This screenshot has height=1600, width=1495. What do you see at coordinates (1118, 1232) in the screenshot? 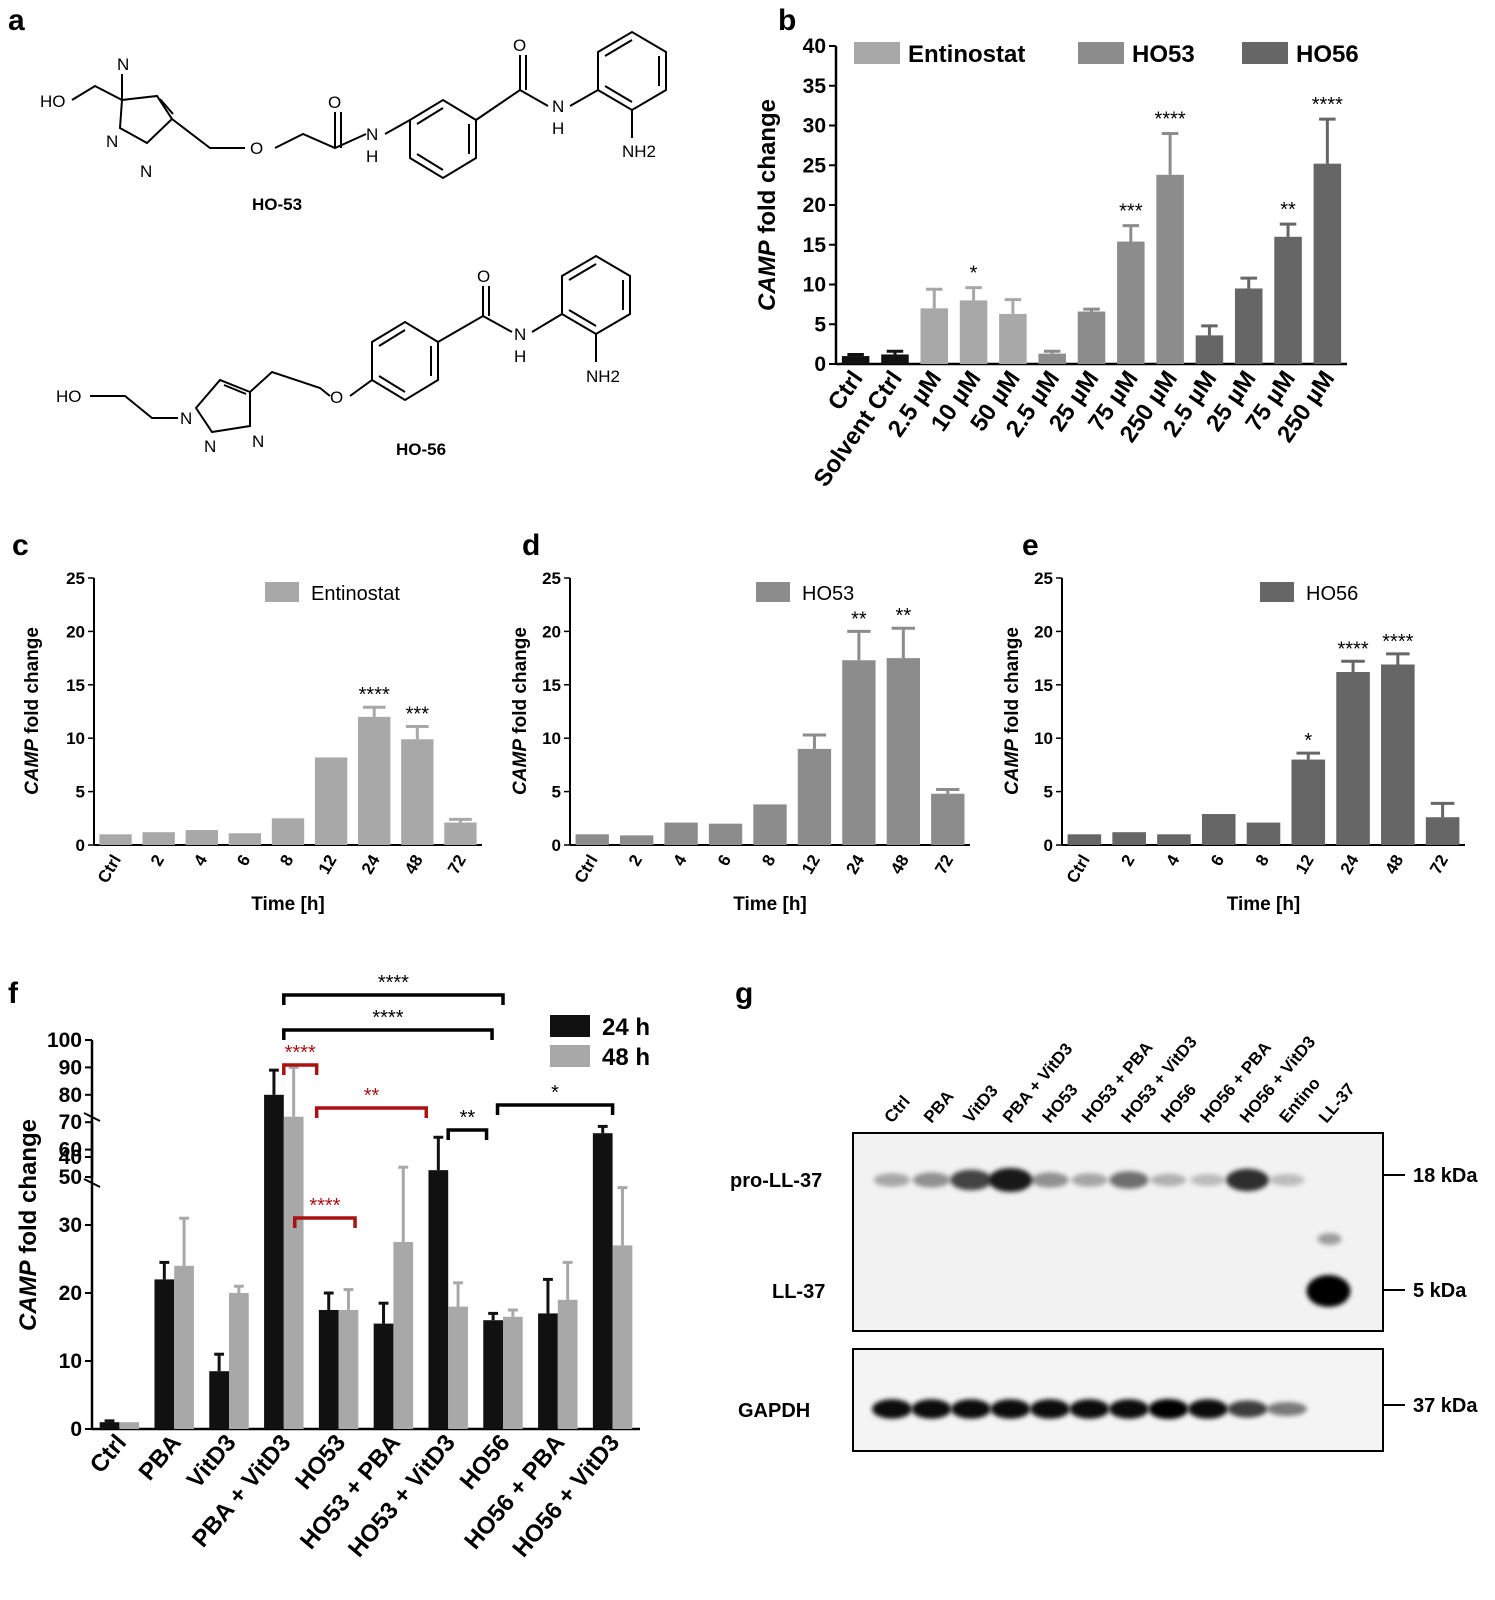
I see `blot-membrane-ll37` at bounding box center [1118, 1232].